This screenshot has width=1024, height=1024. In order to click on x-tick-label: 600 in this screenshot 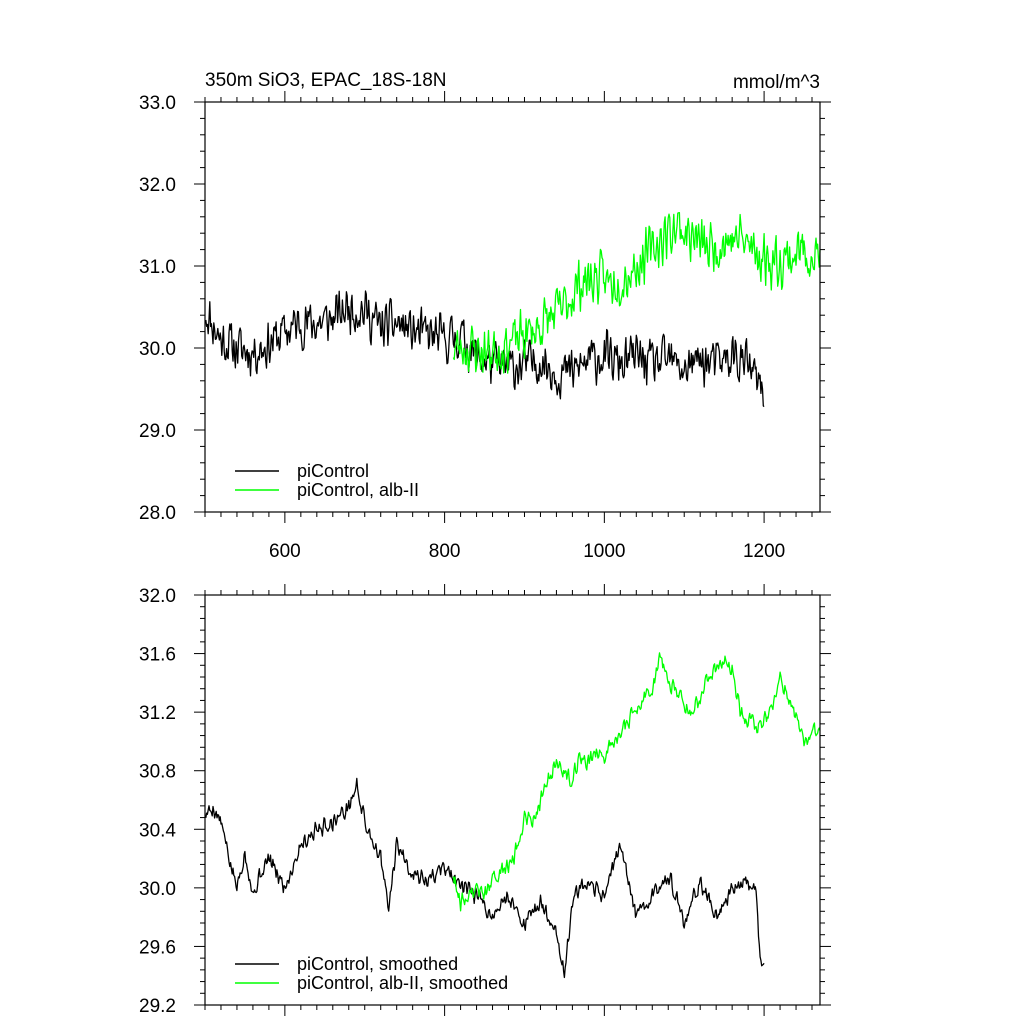, I will do `click(285, 551)`.